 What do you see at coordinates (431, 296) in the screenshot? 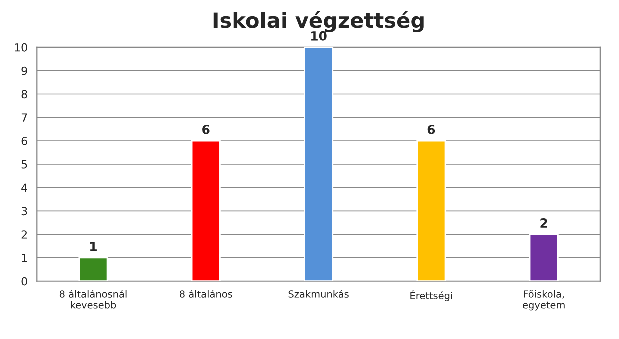
I see `x-tick-label: Érettségi` at bounding box center [431, 296].